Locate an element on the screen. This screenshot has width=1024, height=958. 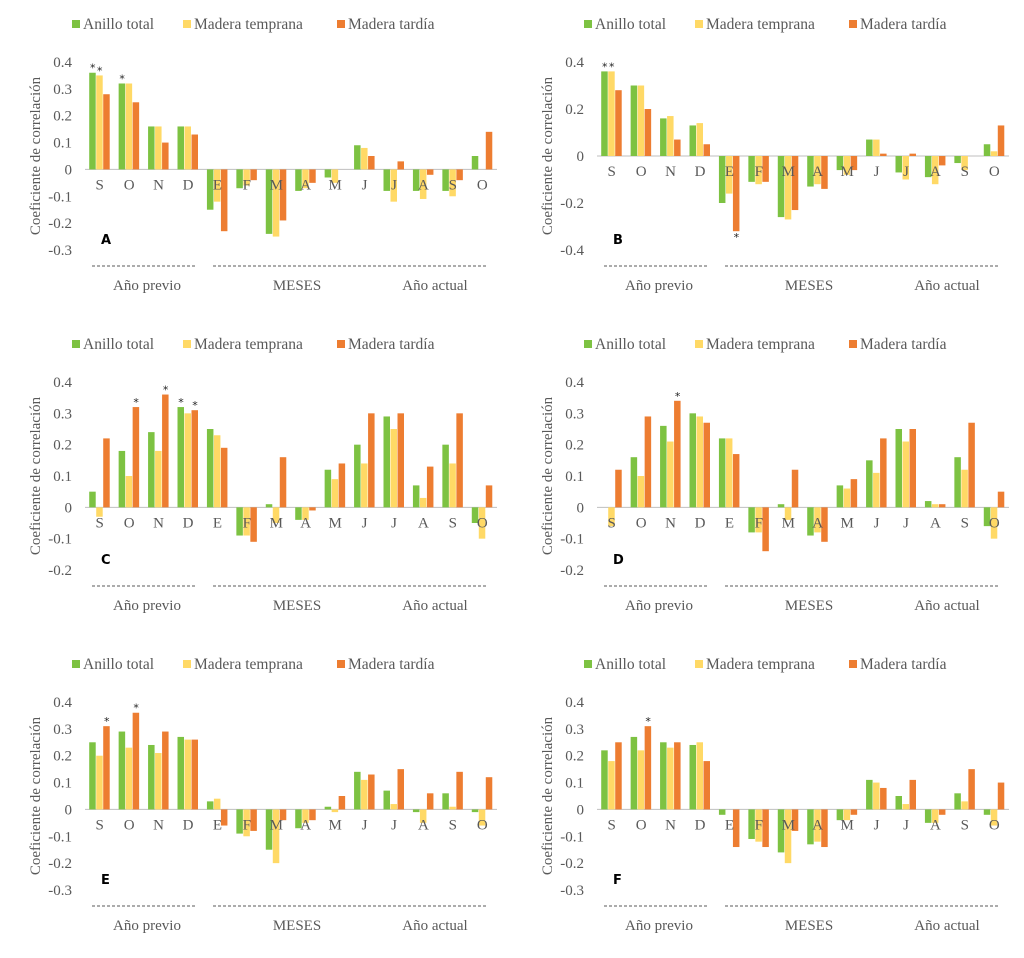
y-tick-label: 0.4 is located at coordinates (574, 703).